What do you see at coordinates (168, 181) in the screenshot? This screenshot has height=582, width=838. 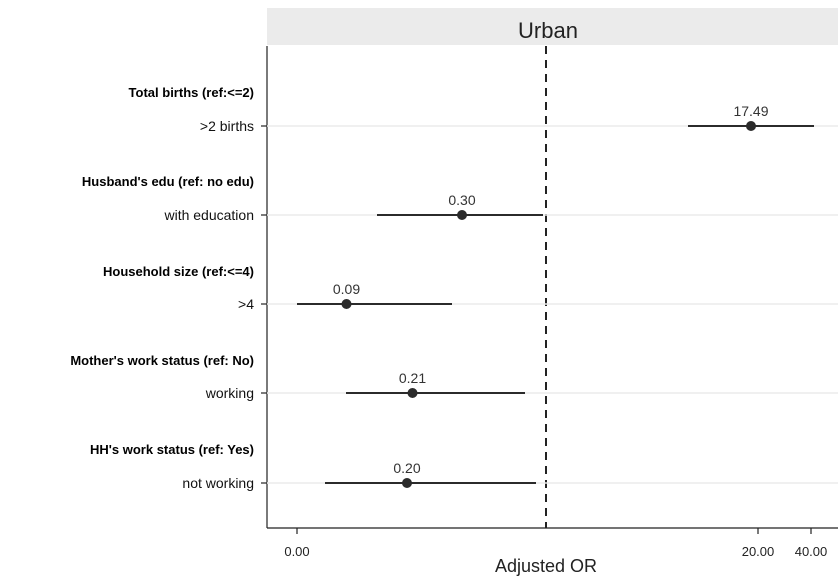 I see `group-label: Husband's edu (ref: no edu)` at bounding box center [168, 181].